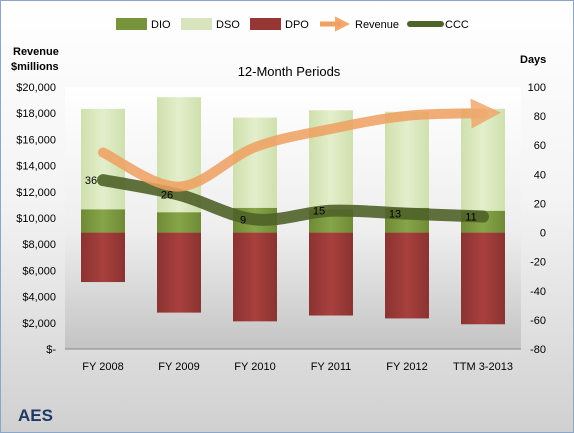 The image size is (574, 433). What do you see at coordinates (35, 67) in the screenshot?
I see `left-axis-label-line2: $millions` at bounding box center [35, 67].